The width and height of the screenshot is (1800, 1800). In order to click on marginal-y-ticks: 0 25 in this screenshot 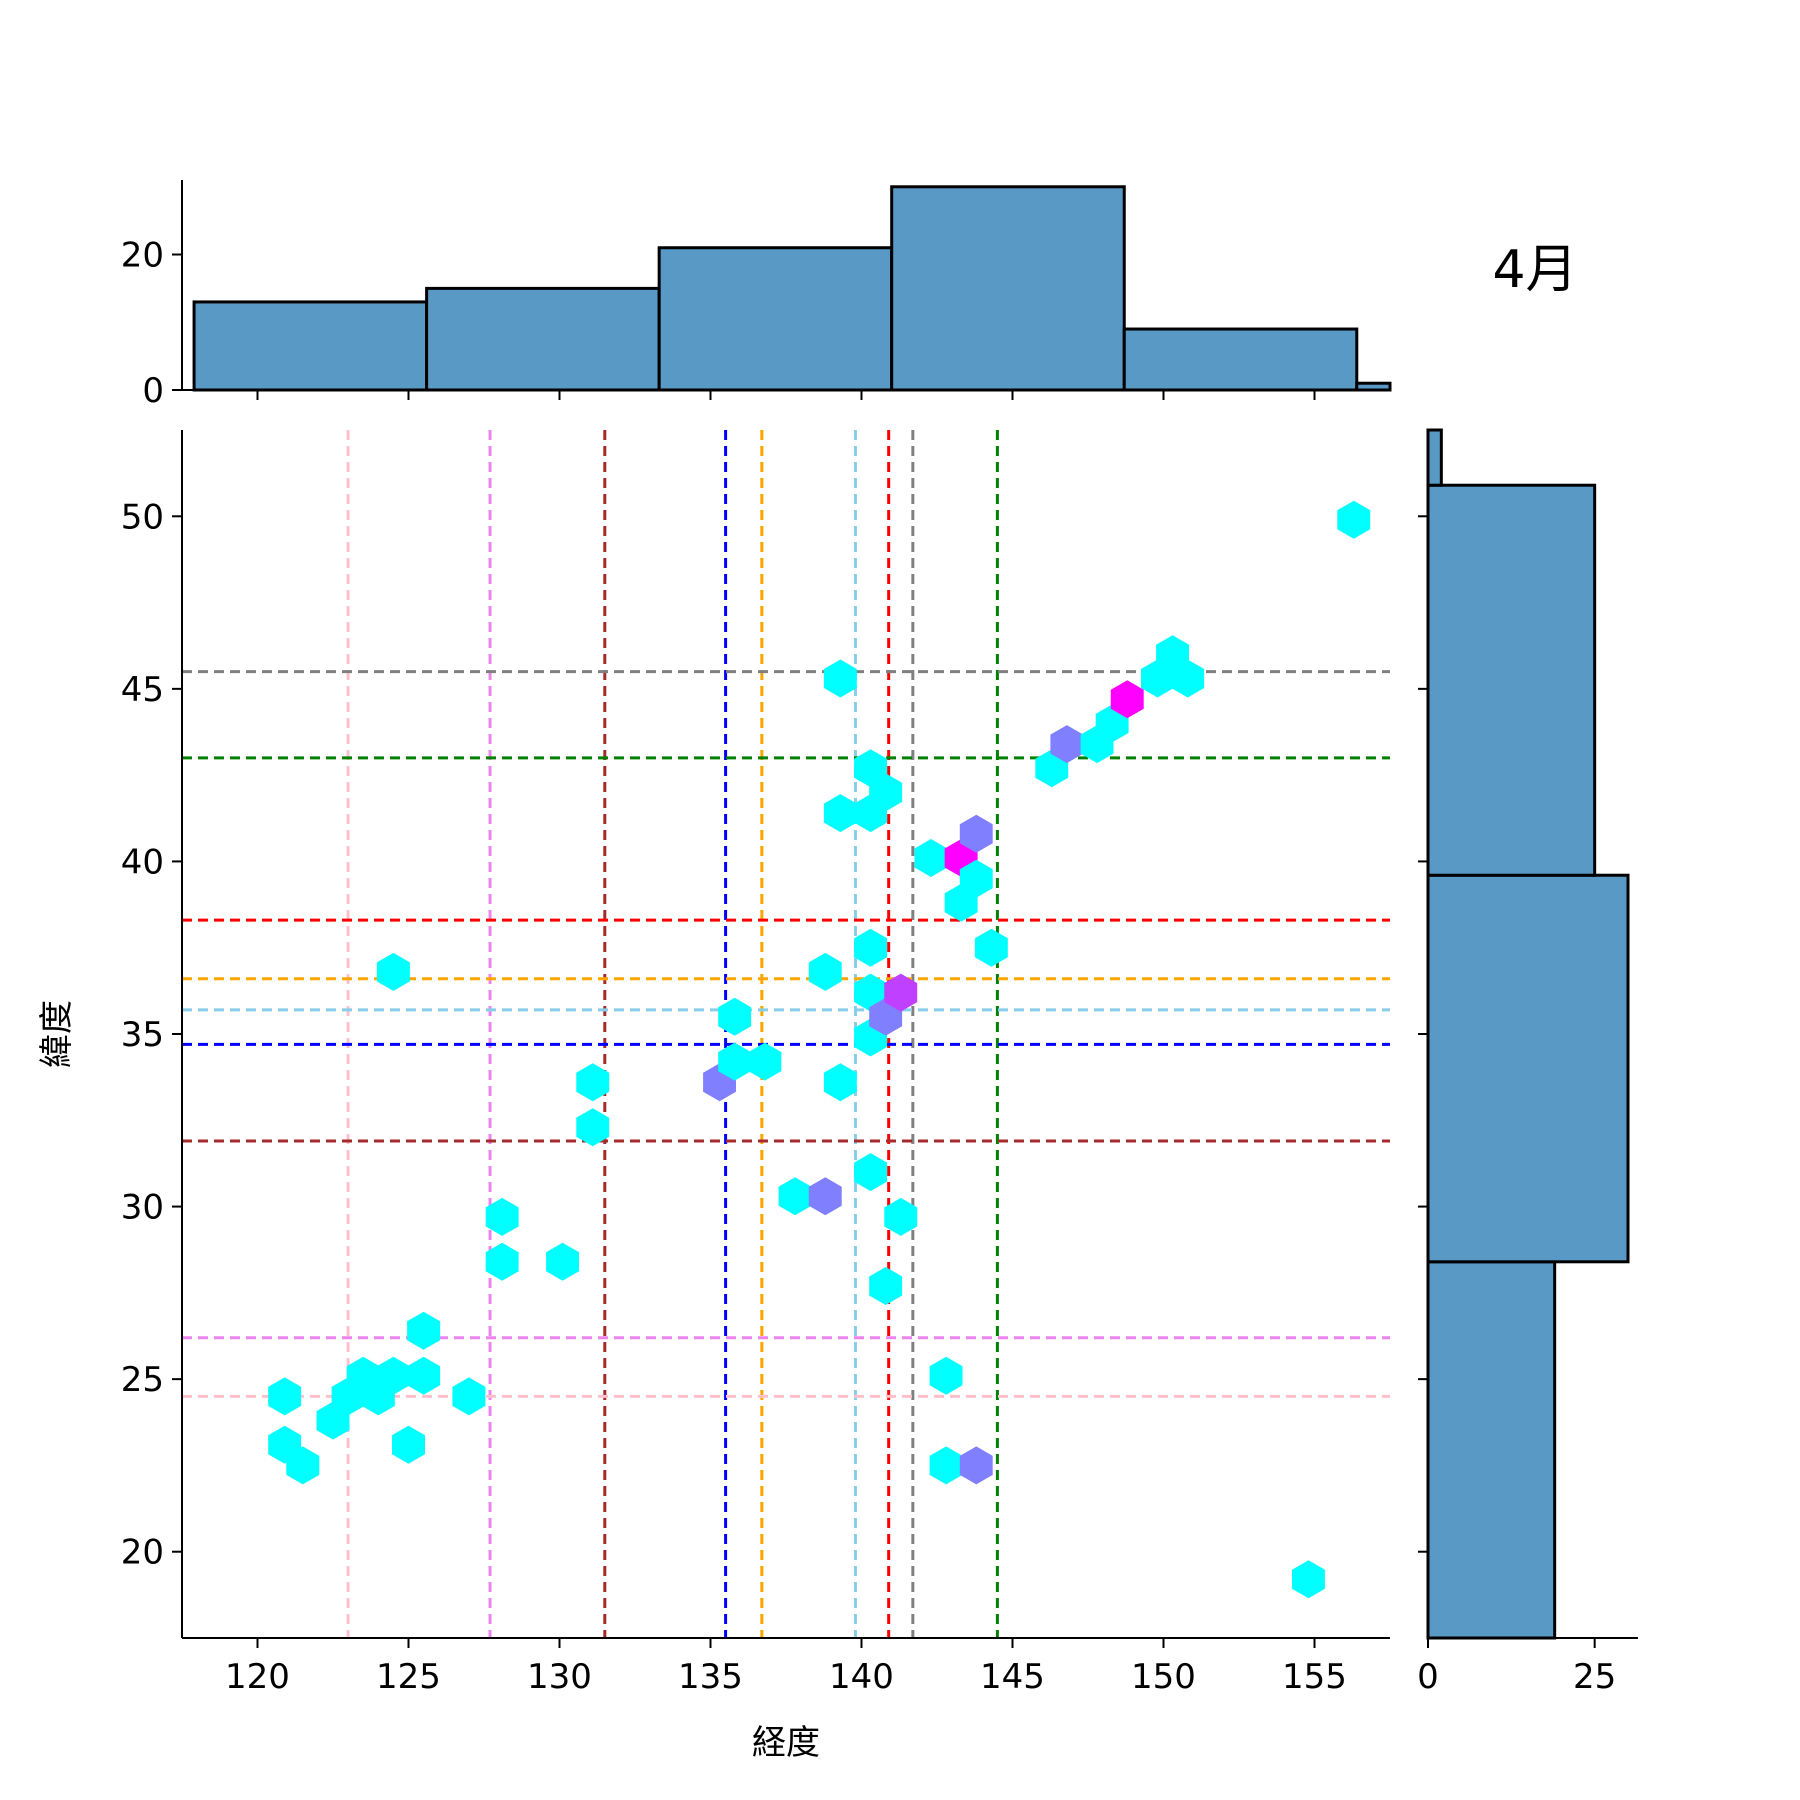, I will do `click(1516, 1106)`.